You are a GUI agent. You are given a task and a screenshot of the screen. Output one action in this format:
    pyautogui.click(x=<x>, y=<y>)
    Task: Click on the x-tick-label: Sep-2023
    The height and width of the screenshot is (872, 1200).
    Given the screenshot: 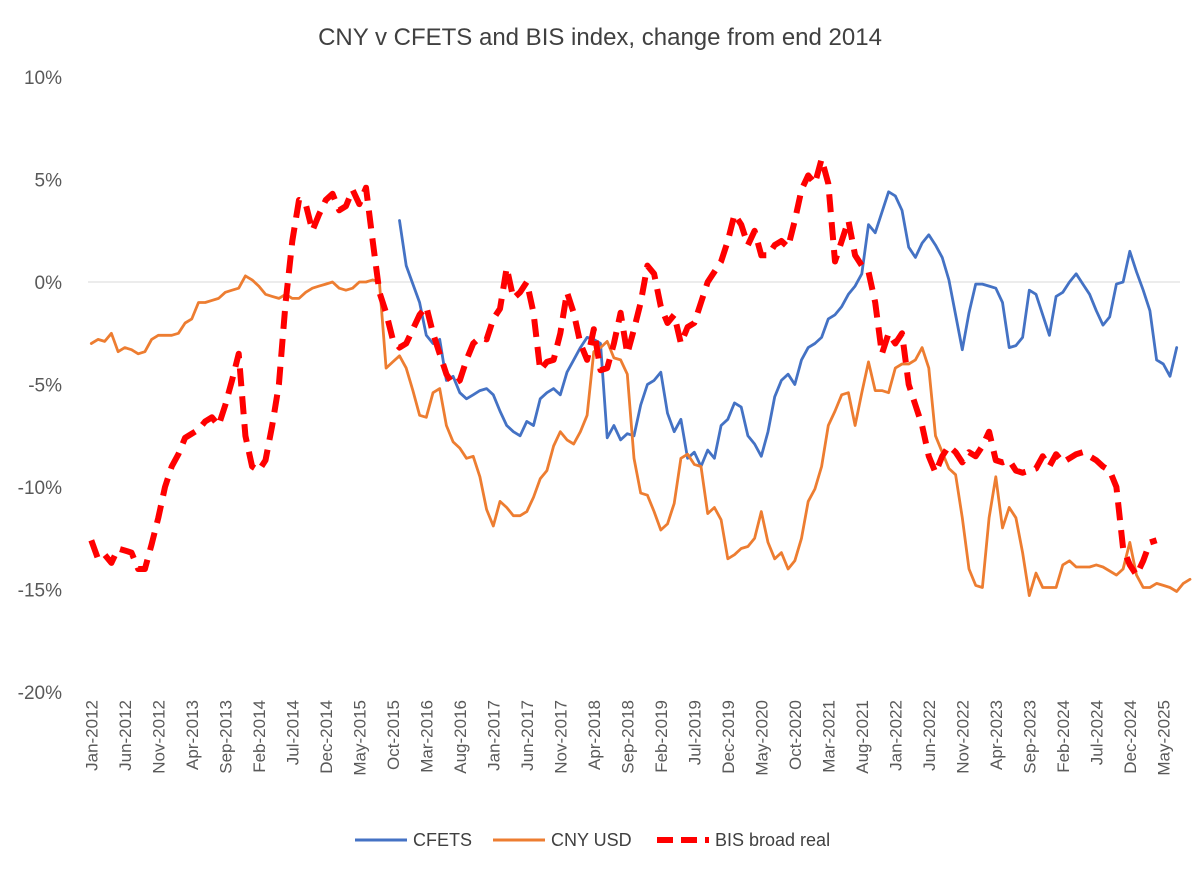 What is the action you would take?
    pyautogui.click(x=1029, y=737)
    